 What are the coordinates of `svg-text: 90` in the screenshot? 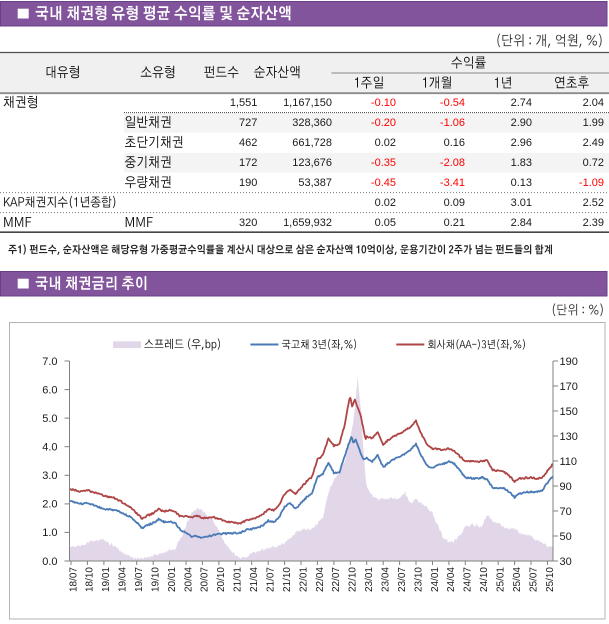 It's located at (566, 487).